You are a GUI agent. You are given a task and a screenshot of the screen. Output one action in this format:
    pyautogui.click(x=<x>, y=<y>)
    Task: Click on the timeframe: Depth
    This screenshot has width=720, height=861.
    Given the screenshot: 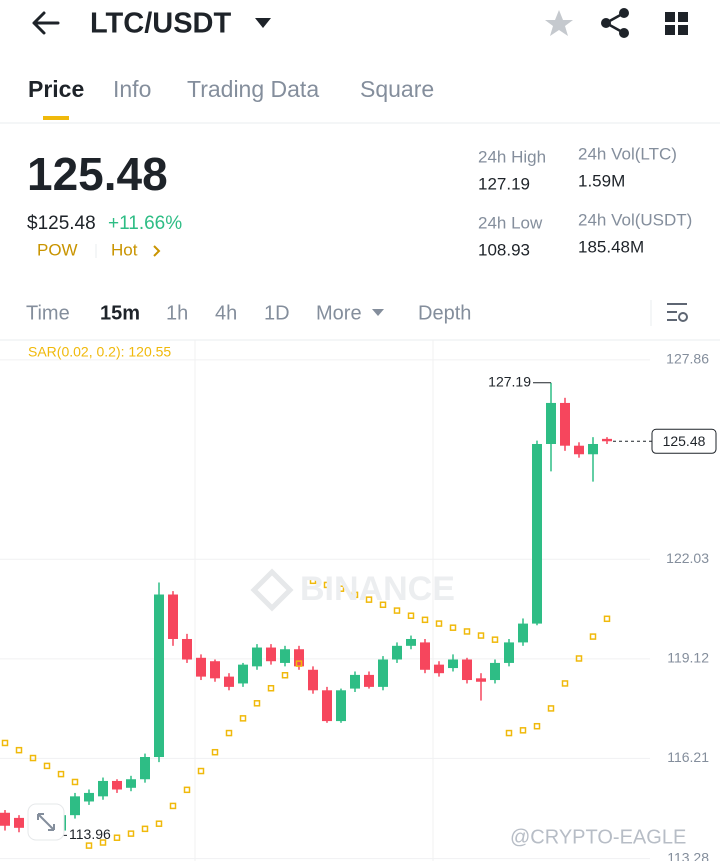 What is the action you would take?
    pyautogui.click(x=444, y=313)
    